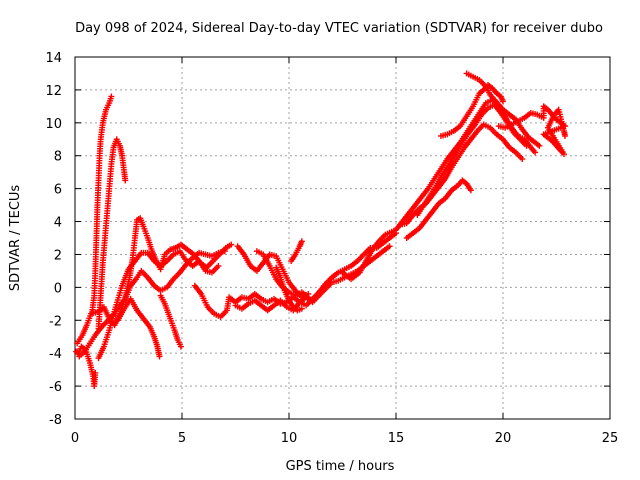  What do you see at coordinates (53, 58) in the screenshot?
I see `y-tick-label: 14` at bounding box center [53, 58].